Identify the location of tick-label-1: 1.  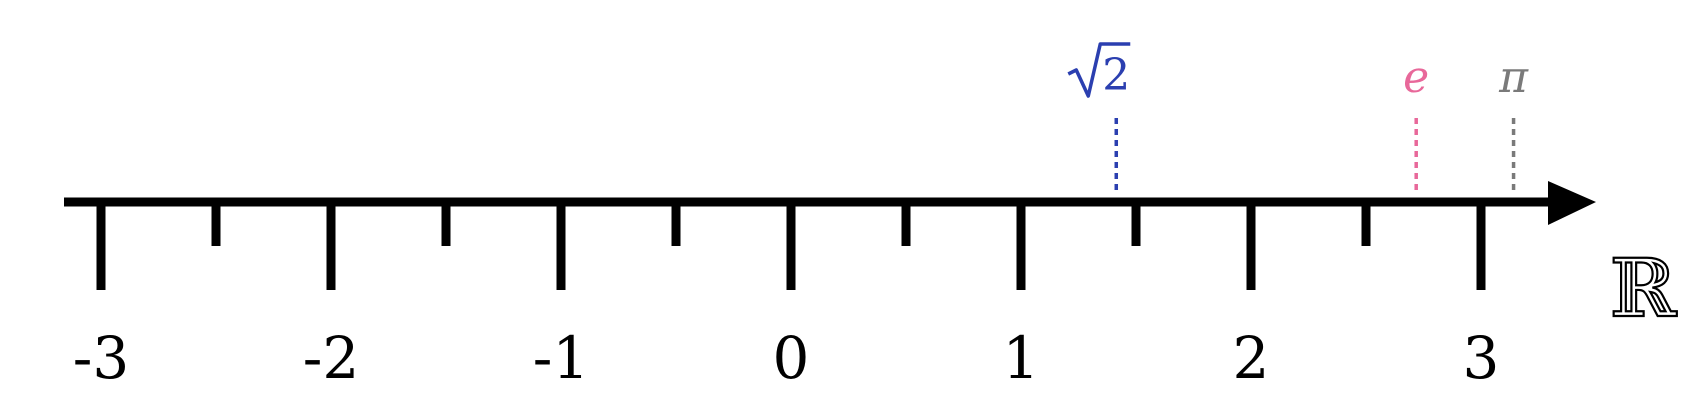
(1021, 358).